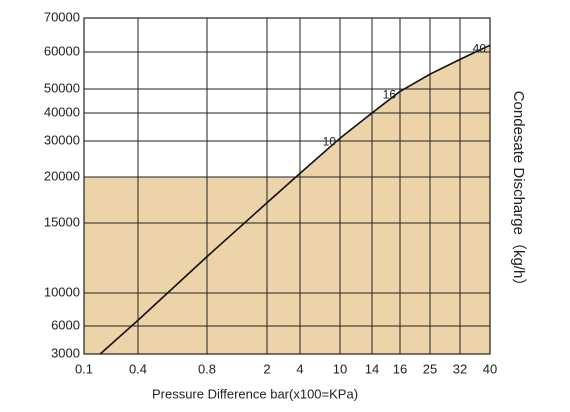 The height and width of the screenshot is (412, 570). Describe the element at coordinates (480, 48) in the screenshot. I see `curve-annotation: 40` at that location.